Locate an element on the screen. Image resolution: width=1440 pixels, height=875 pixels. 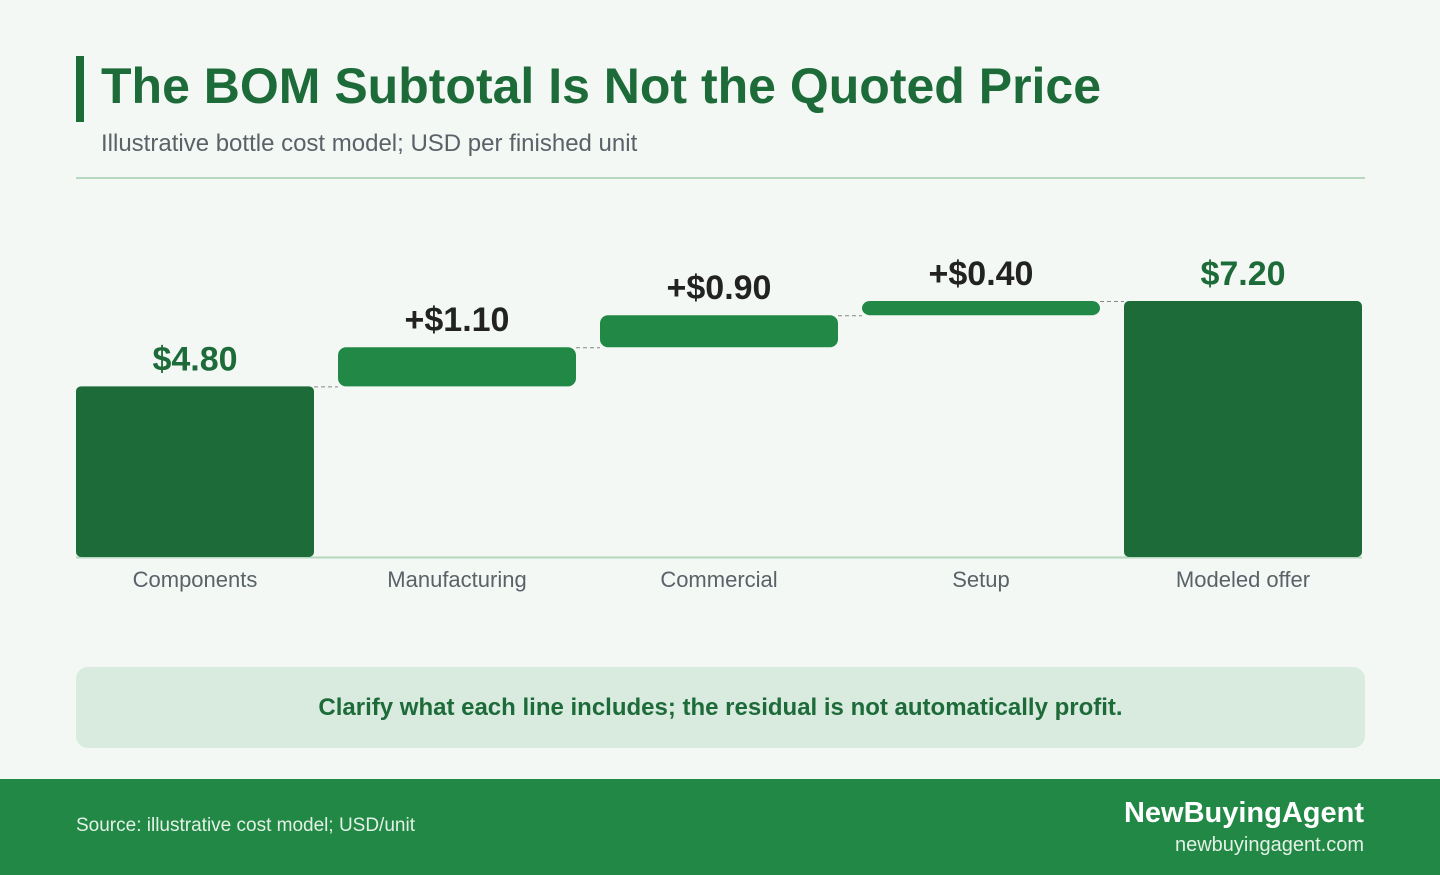
bar-commercial is located at coordinates (719, 331).